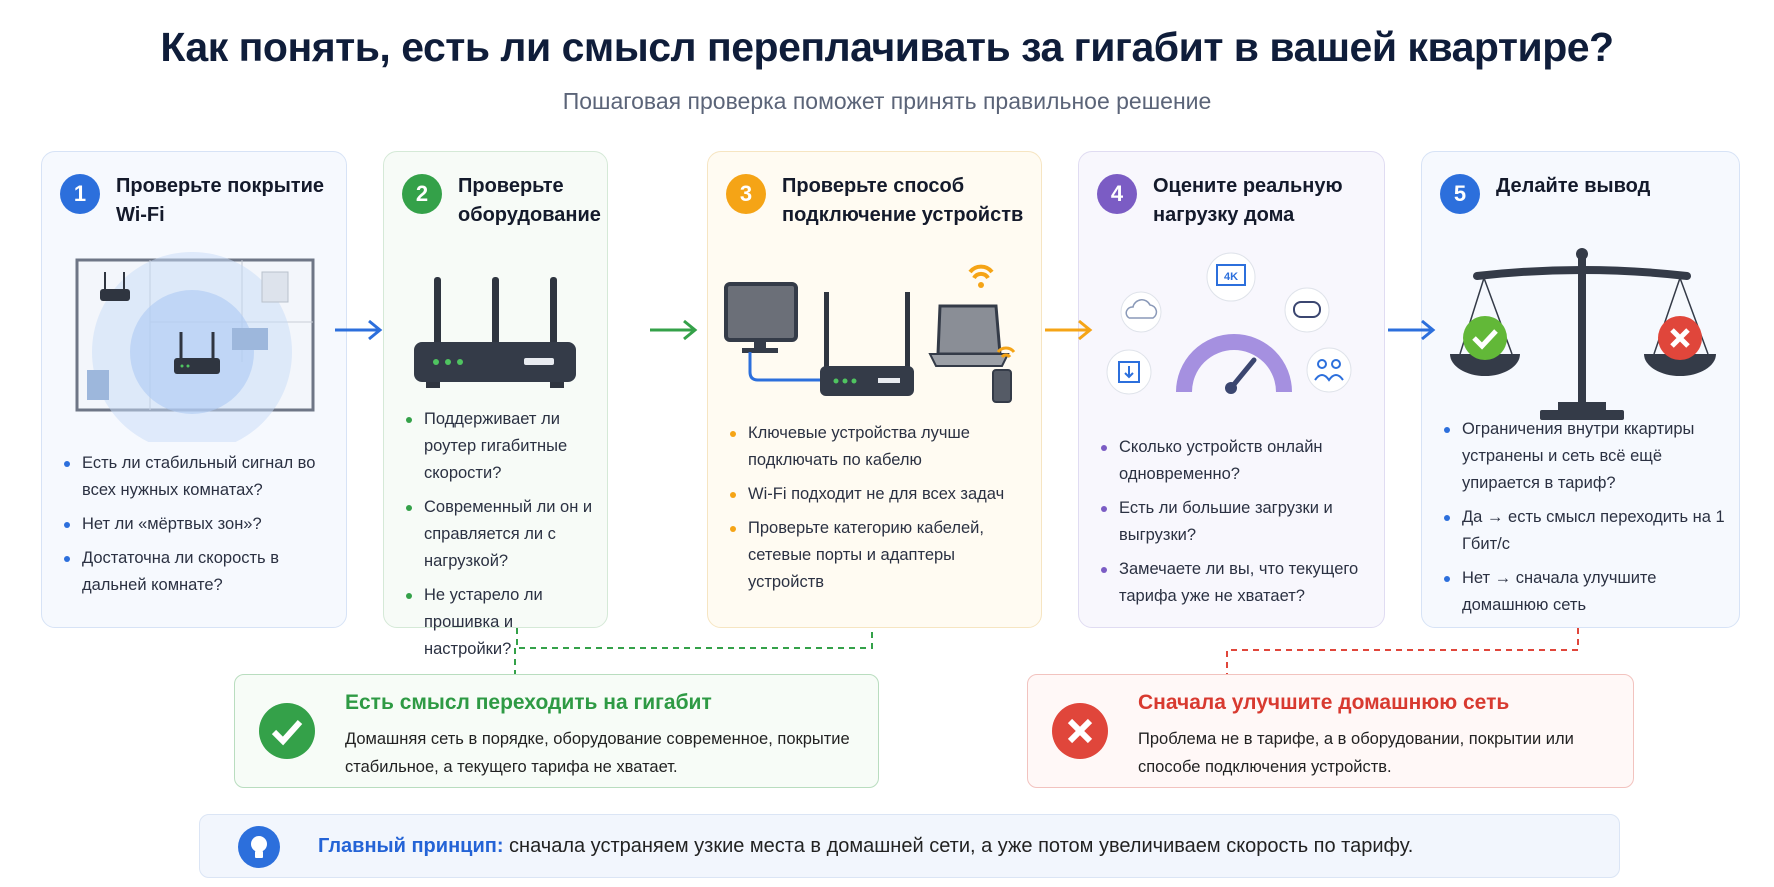 The width and height of the screenshot is (1774, 887). I want to click on yes-connector, so click(693, 651).